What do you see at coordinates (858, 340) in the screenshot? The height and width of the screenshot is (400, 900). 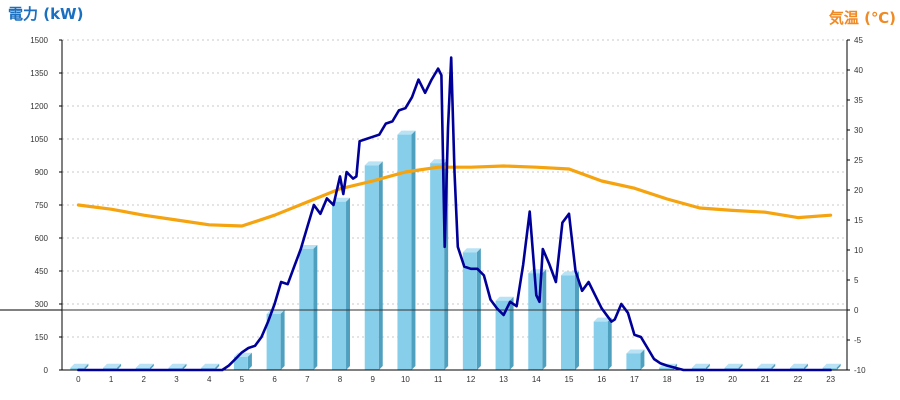 I see `right-tick-label: -5` at bounding box center [858, 340].